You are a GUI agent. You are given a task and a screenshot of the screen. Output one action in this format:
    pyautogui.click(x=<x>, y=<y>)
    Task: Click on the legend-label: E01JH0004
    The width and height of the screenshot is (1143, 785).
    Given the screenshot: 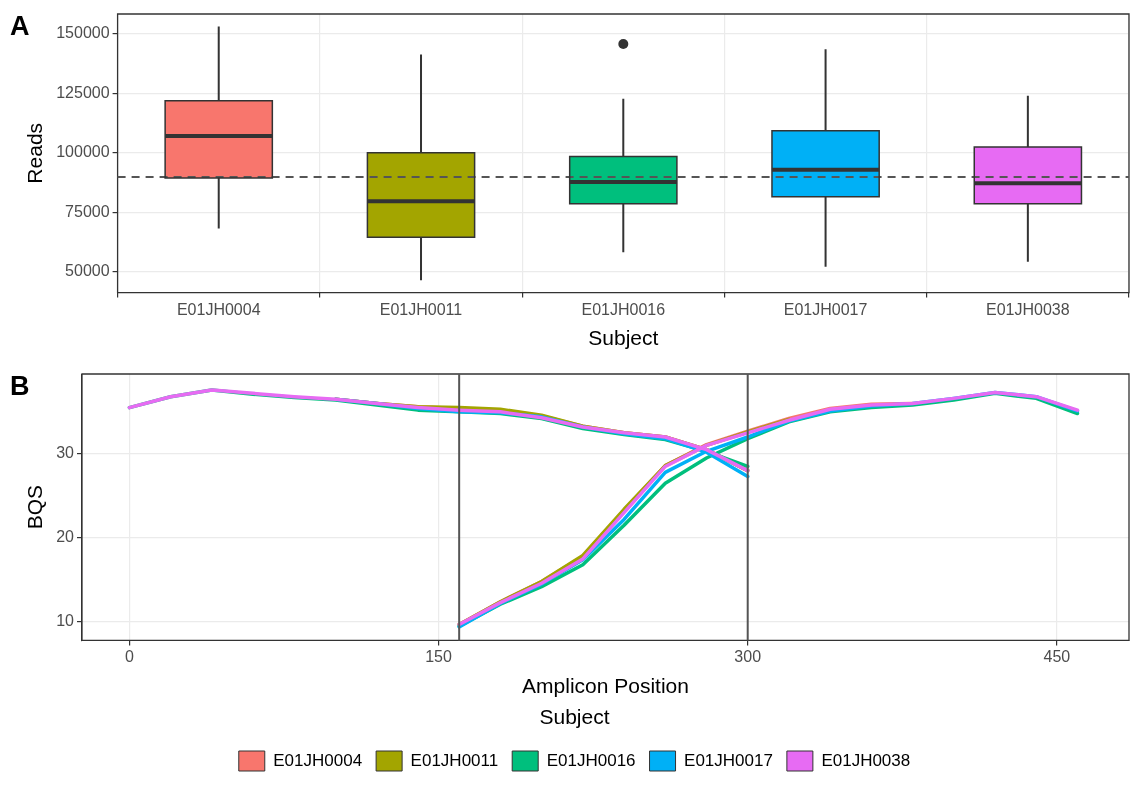 What is the action you would take?
    pyautogui.click(x=318, y=760)
    